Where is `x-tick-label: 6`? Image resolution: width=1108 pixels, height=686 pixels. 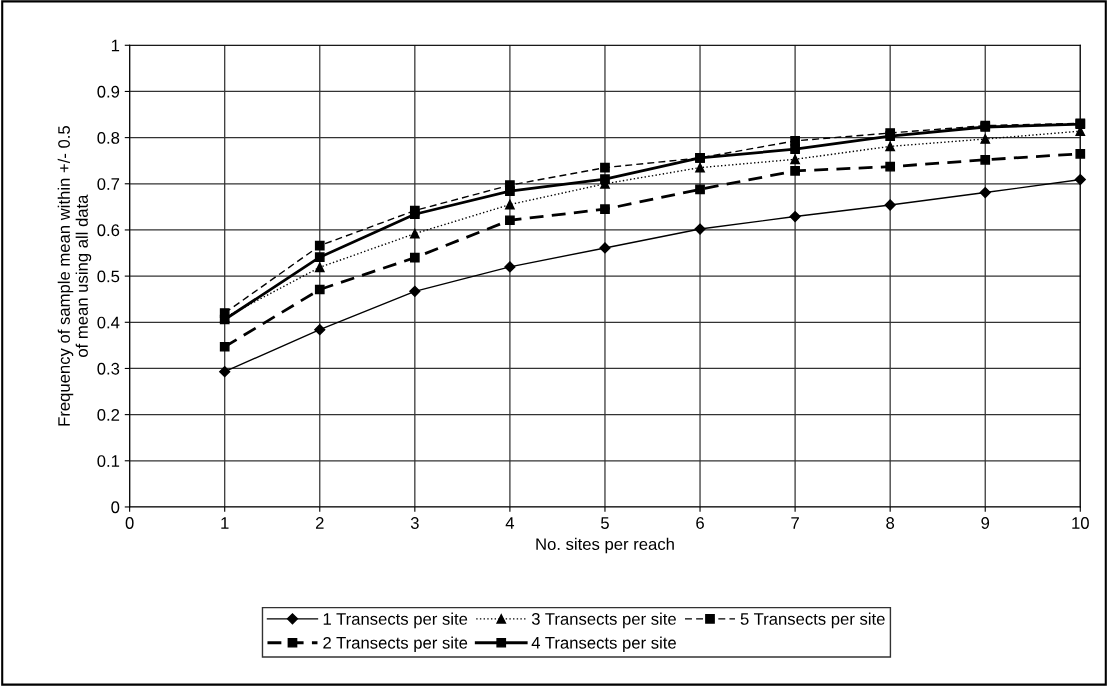 x-tick-label: 6 is located at coordinates (700, 523).